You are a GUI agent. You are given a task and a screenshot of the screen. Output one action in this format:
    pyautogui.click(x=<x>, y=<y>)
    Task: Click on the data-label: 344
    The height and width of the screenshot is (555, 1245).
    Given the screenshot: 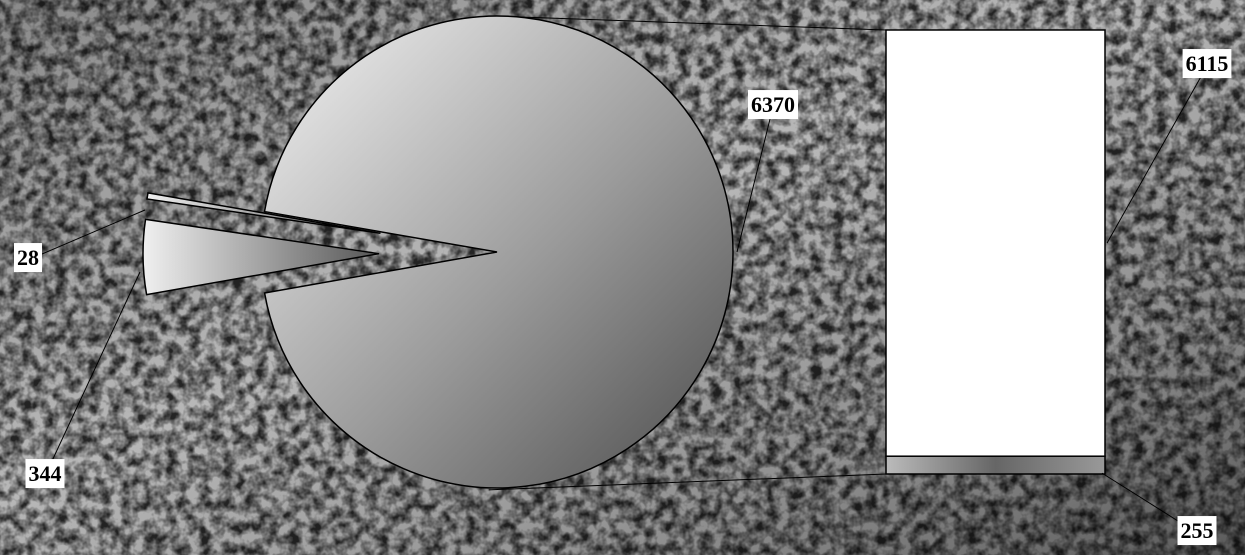 What is the action you would take?
    pyautogui.click(x=45, y=473)
    